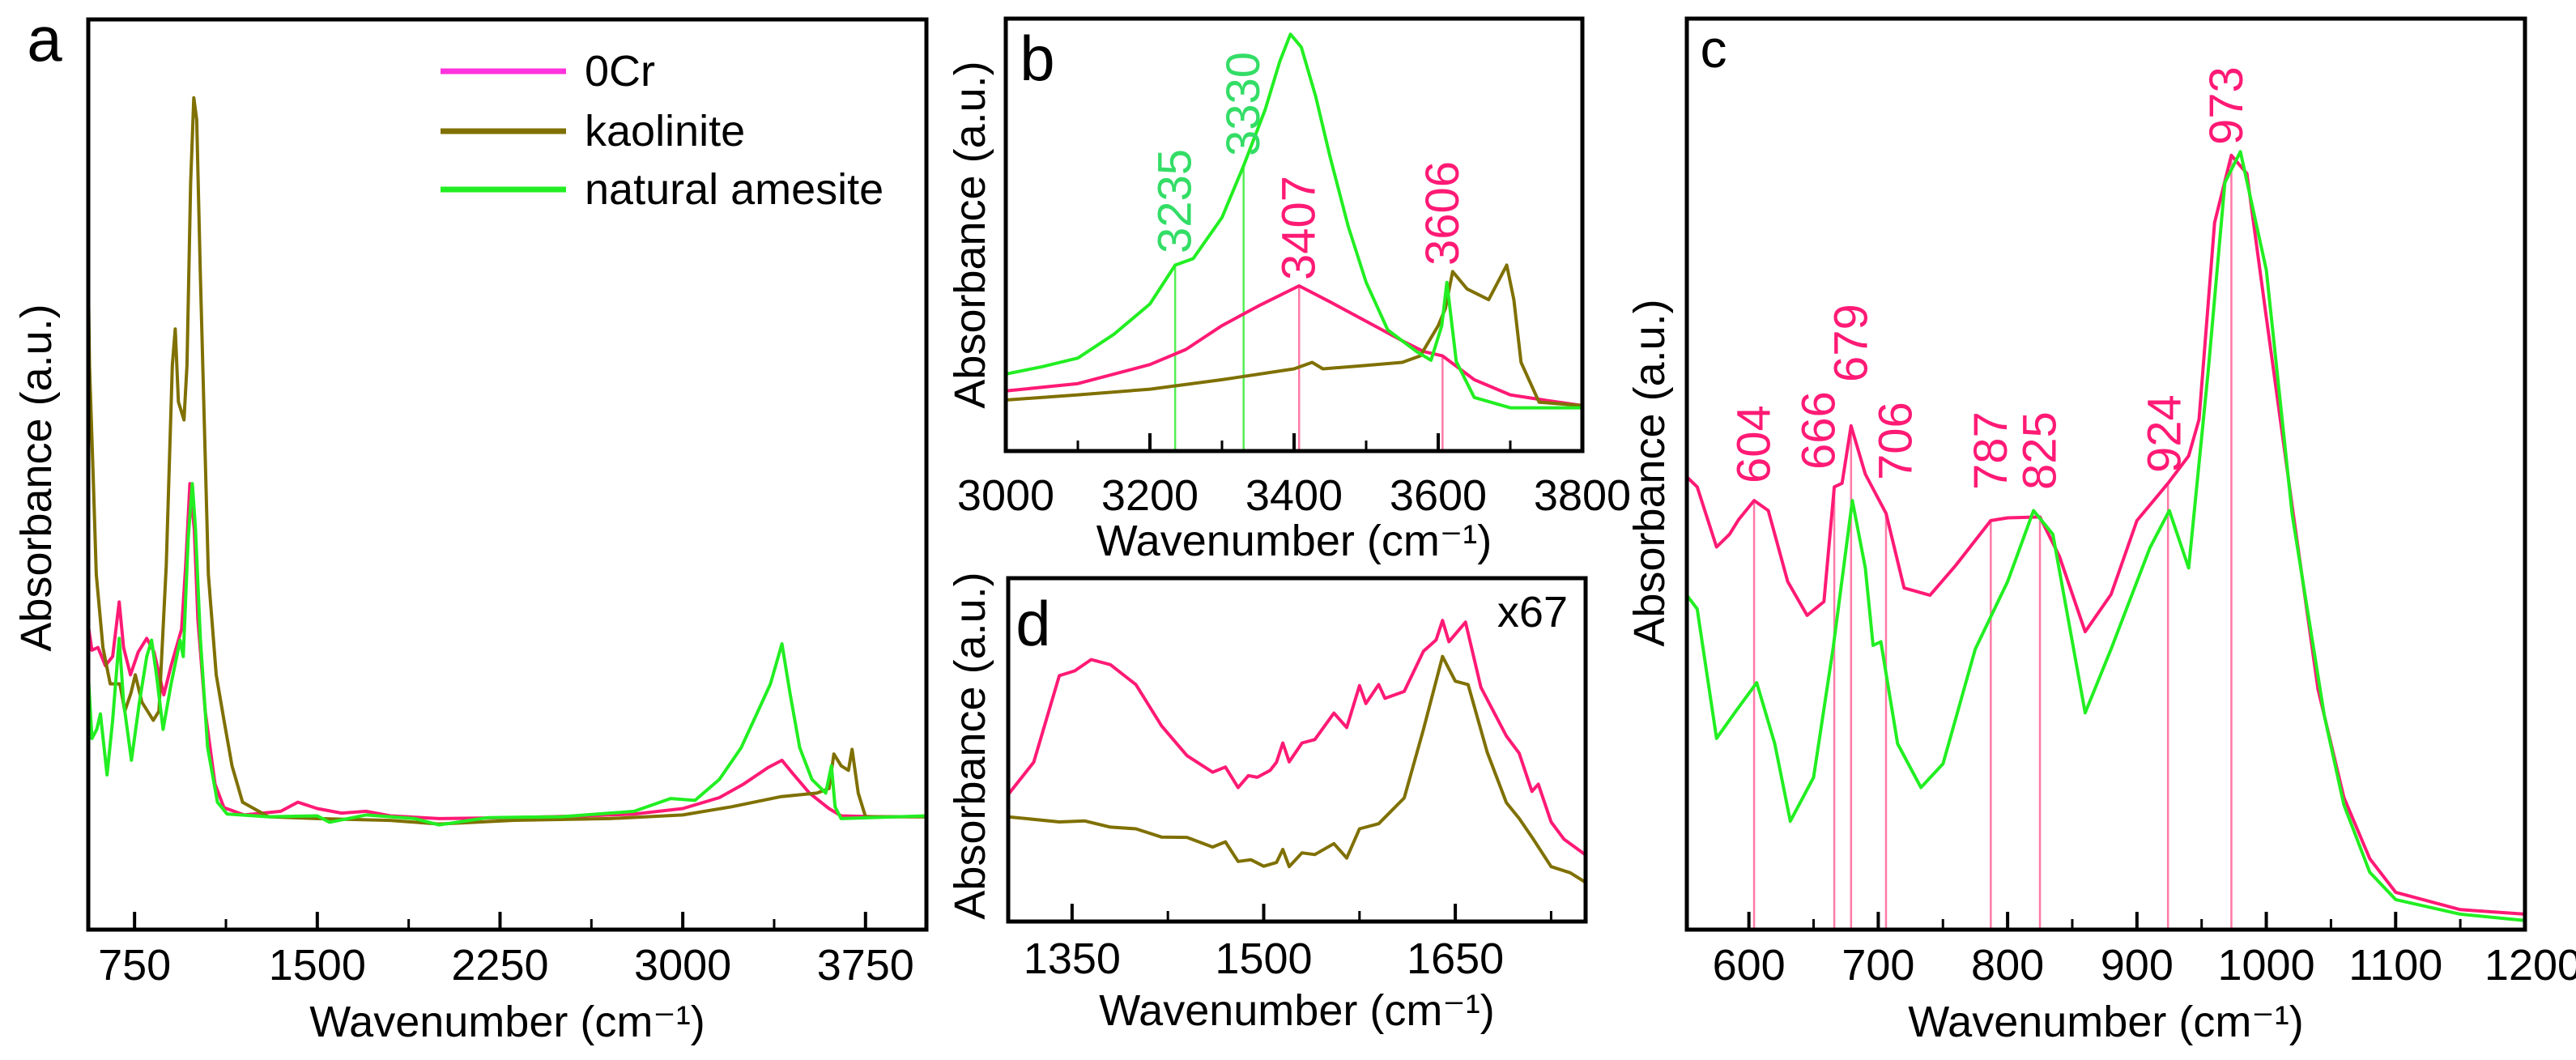 This screenshot has height=1060, width=2576. I want to click on panel-letter: a, so click(44, 38).